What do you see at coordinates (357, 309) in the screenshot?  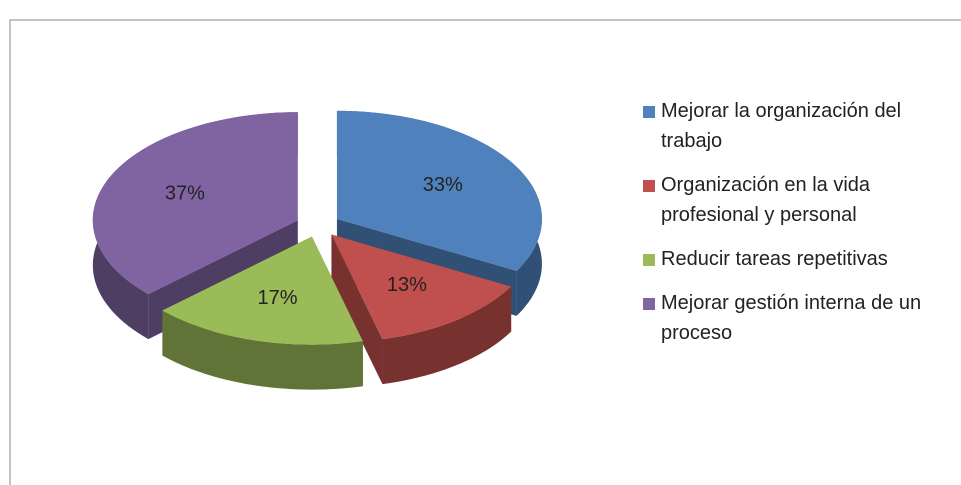 I see `slice-side` at bounding box center [357, 309].